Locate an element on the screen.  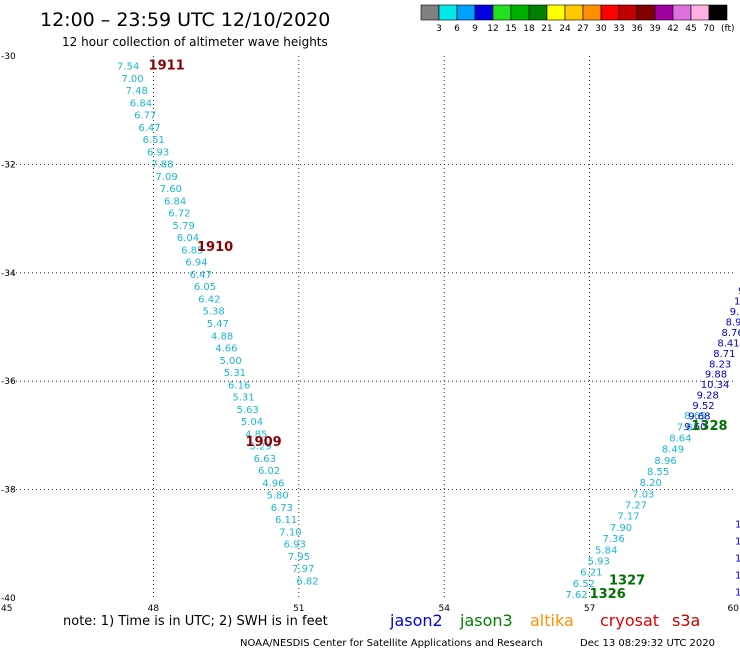
wave-height-value: 8.64 is located at coordinates (680, 438).